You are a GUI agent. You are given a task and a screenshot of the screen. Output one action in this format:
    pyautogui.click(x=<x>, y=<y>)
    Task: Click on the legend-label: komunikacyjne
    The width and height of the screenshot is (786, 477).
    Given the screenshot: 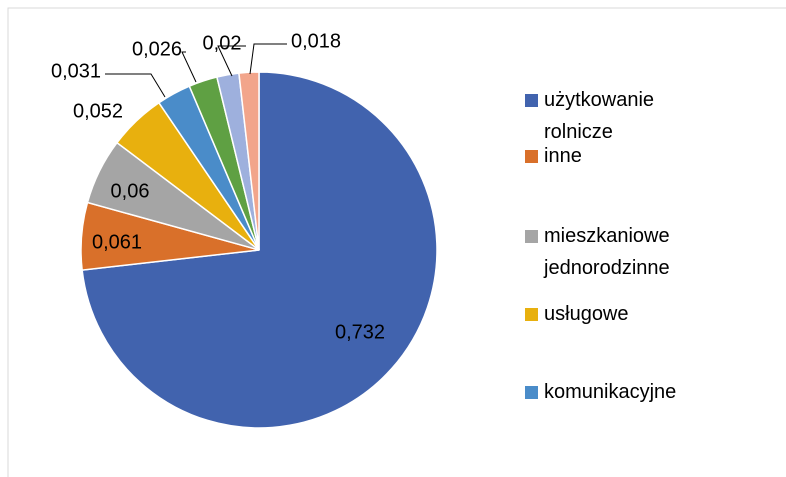 What is the action you would take?
    pyautogui.click(x=610, y=392)
    